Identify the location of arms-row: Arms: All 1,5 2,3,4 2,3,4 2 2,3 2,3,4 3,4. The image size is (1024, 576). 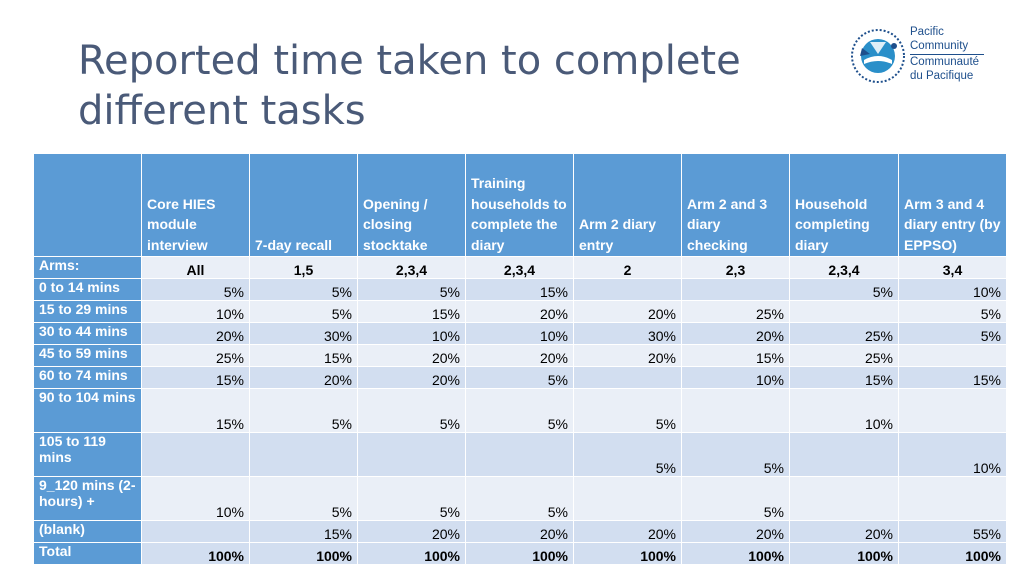
(520, 267).